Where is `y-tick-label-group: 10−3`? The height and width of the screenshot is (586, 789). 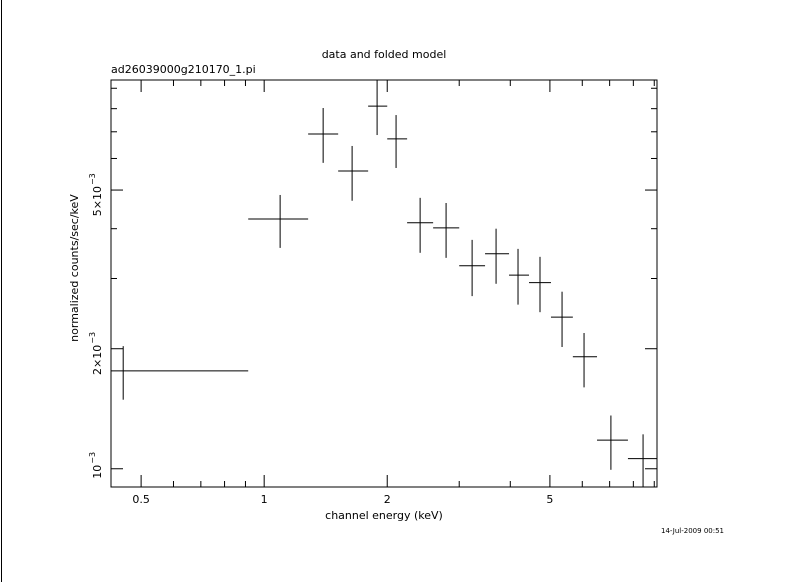
y-tick-label-group: 10−3 is located at coordinates (96, 465).